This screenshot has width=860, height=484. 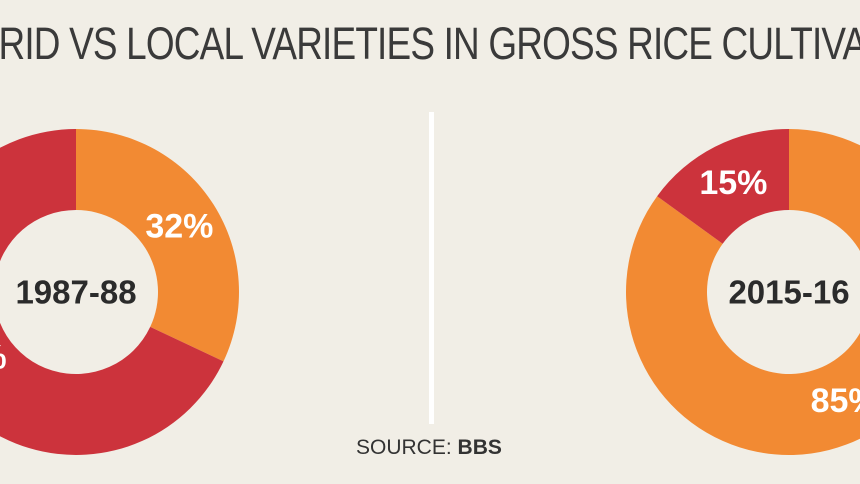 What do you see at coordinates (431, 268) in the screenshot?
I see `divider` at bounding box center [431, 268].